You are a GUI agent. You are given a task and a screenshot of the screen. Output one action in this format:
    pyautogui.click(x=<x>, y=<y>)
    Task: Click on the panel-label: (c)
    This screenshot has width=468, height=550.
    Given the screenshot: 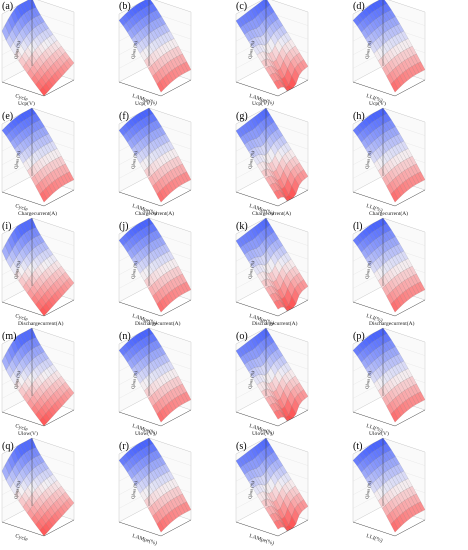 What is the action you would take?
    pyautogui.click(x=242, y=6)
    